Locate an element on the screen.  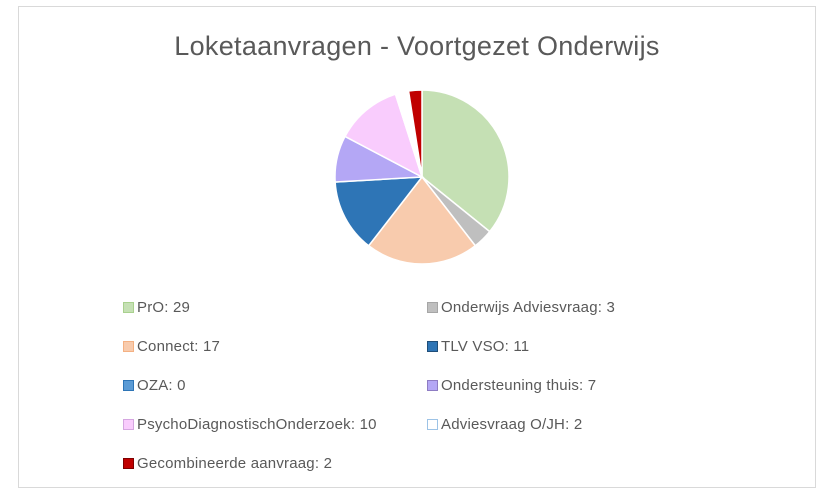
legend-swatch-tlv-vso is located at coordinates (432, 346).